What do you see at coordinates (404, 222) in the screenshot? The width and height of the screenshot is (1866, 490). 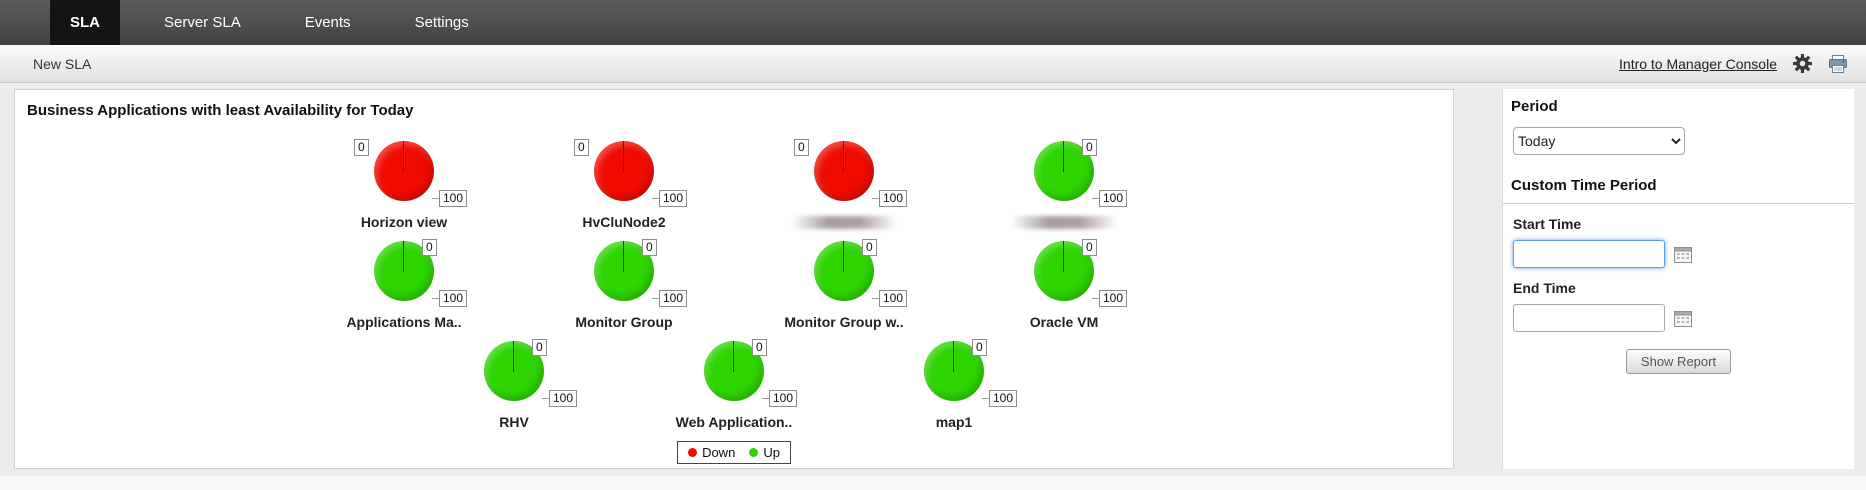 I see `gauge-label: Horizon view` at bounding box center [404, 222].